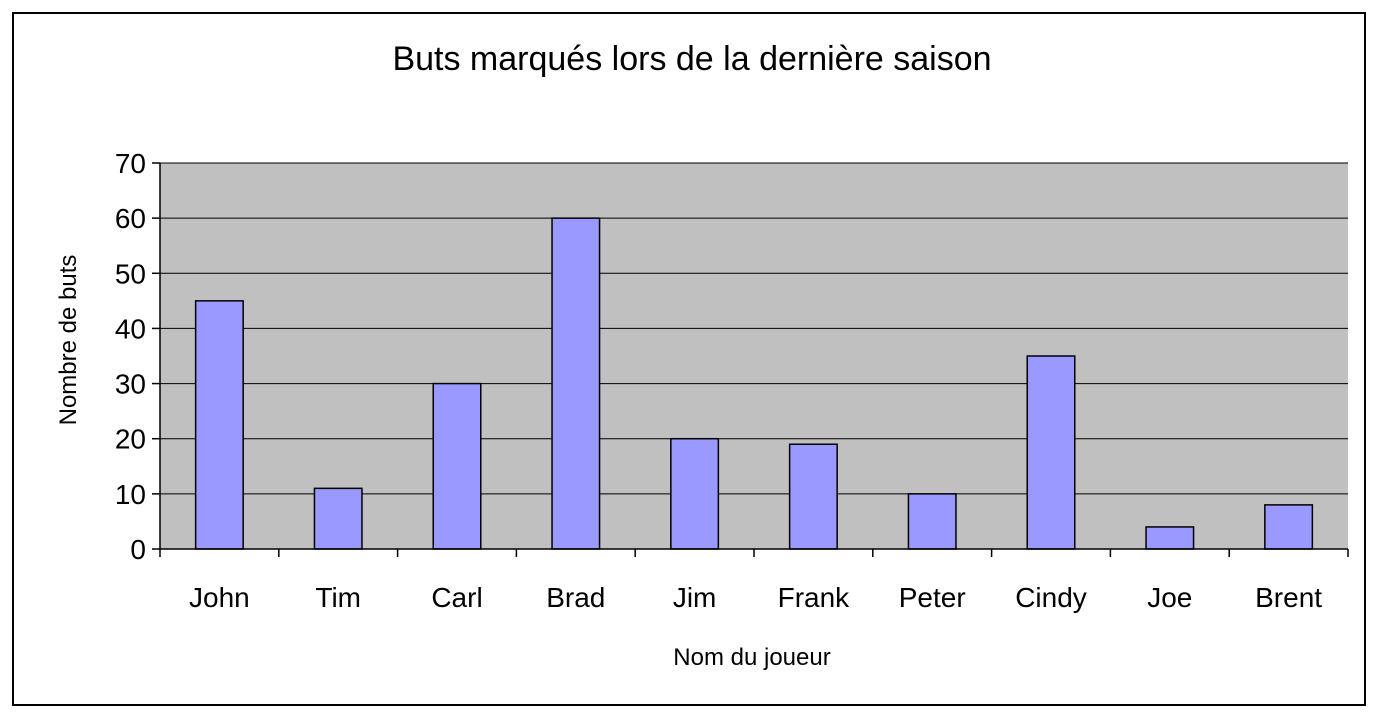  I want to click on y-axis-title: Nombre de buts, so click(68, 340).